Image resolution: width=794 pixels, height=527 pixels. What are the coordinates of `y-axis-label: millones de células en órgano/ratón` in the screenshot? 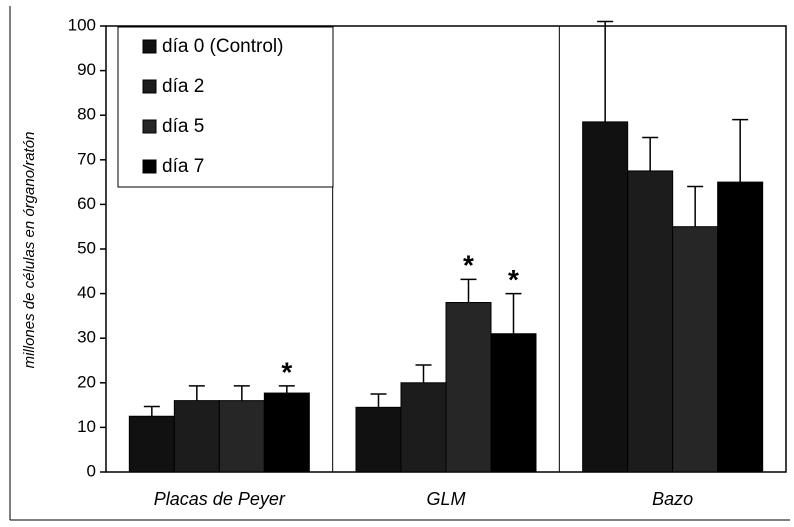 It's located at (29, 250).